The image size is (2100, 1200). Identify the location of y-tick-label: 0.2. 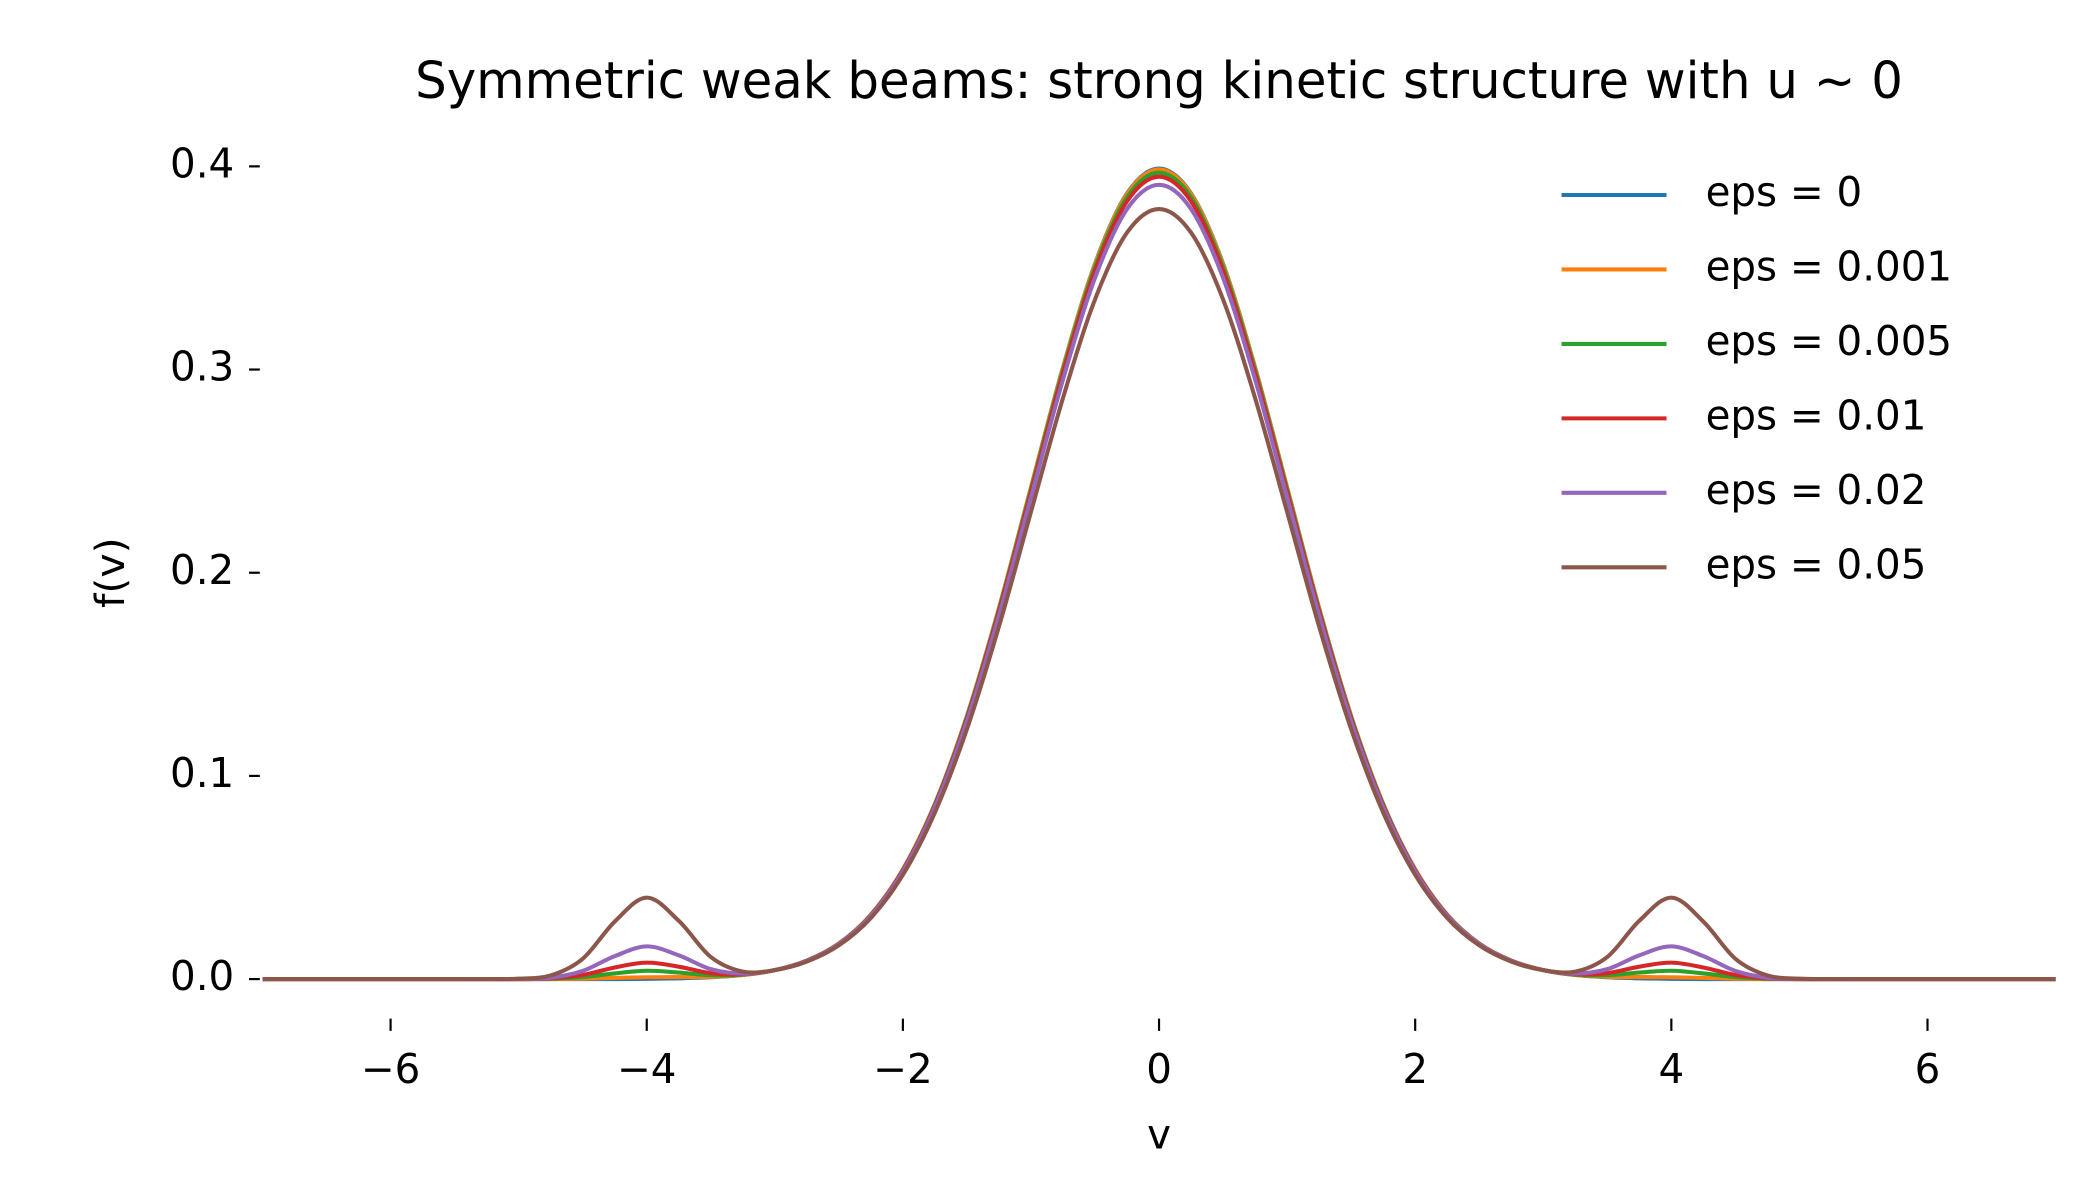
(202, 570).